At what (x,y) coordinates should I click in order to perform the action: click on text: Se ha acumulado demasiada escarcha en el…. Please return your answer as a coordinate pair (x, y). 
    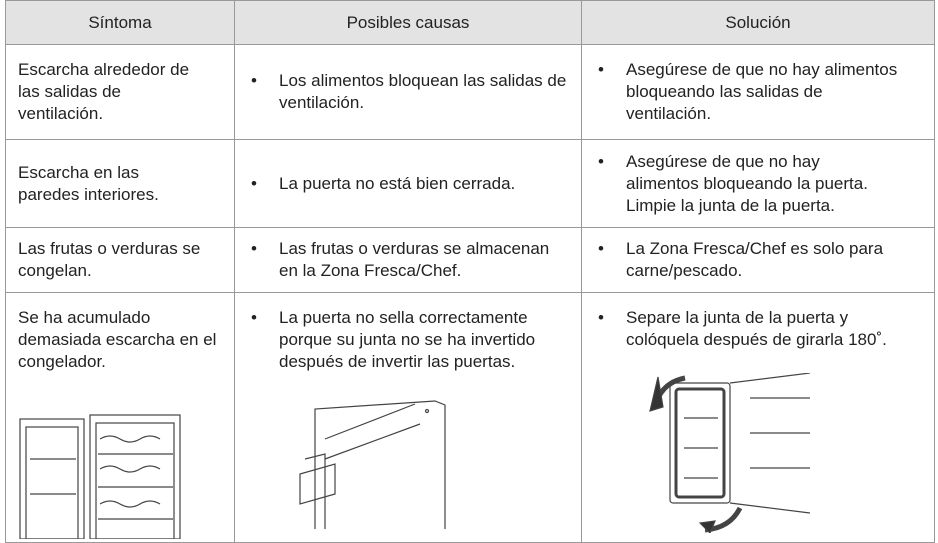
    Looking at the image, I should click on (117, 339).